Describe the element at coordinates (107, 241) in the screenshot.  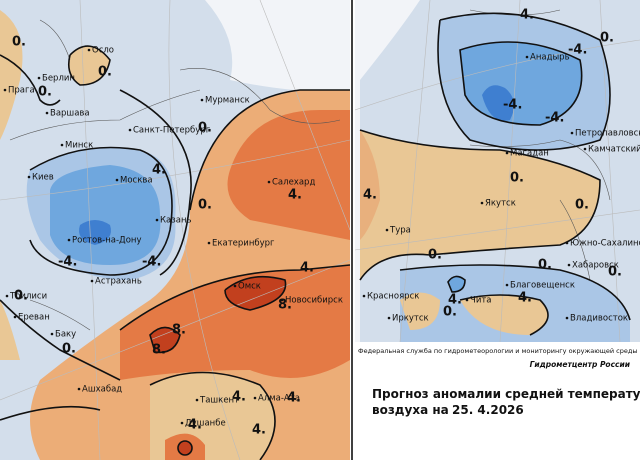
I see `city-label: Ростов-на-Дону` at that location.